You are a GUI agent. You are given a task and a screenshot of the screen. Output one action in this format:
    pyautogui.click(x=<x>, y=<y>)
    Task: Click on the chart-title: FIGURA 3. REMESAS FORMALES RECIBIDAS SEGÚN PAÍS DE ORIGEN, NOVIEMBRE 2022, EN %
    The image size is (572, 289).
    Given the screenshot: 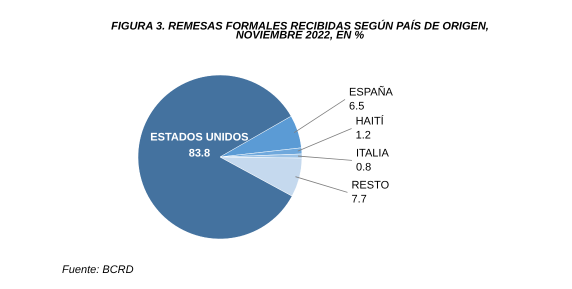 What is the action you would take?
    pyautogui.click(x=300, y=31)
    